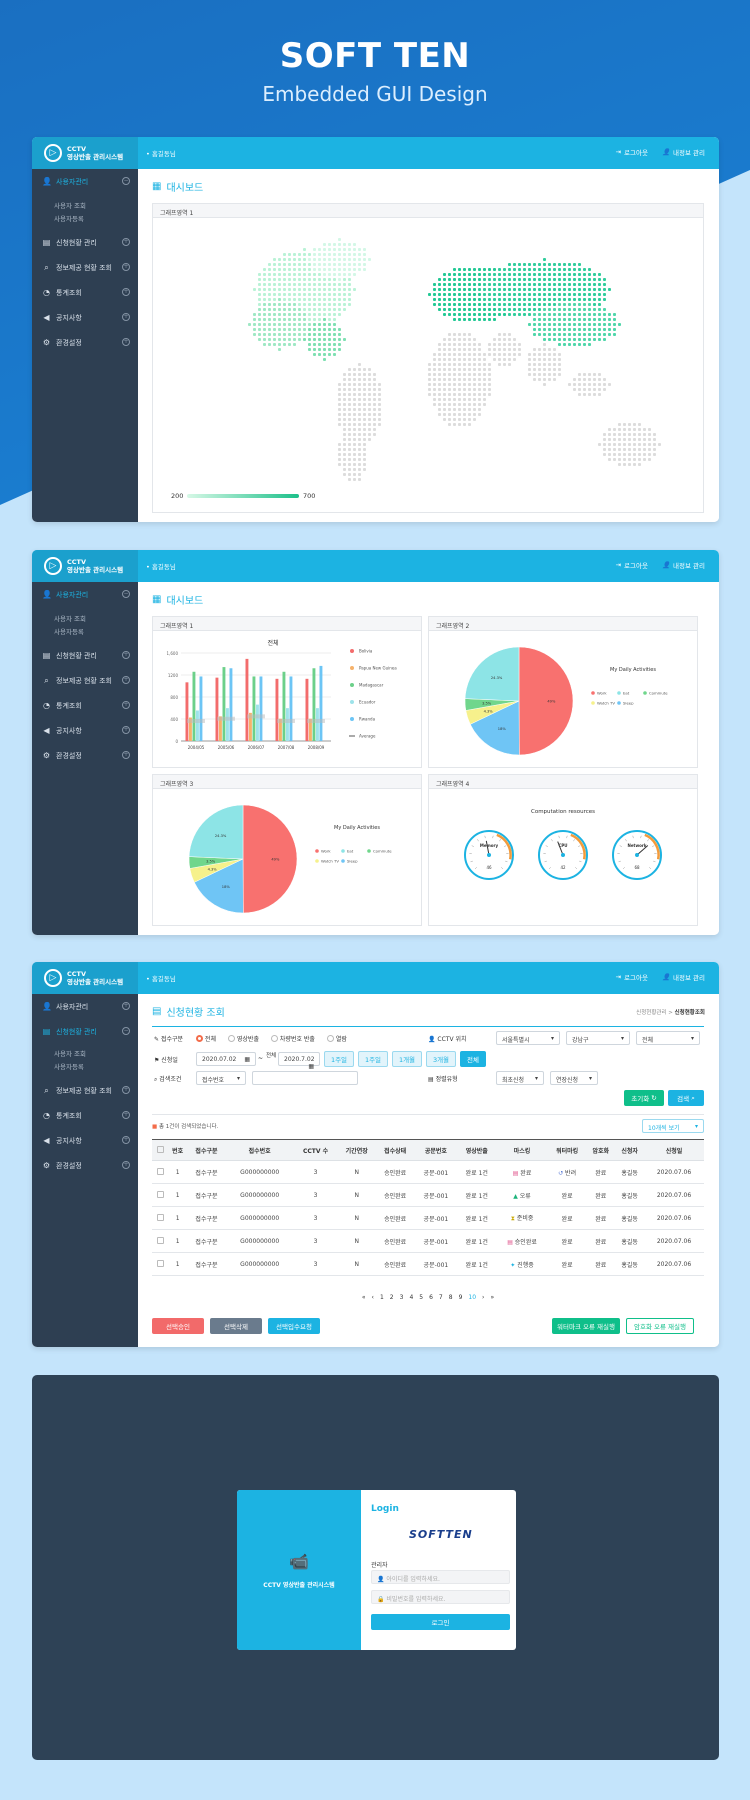 The image size is (750, 1800). What do you see at coordinates (492, 1297) in the screenshot?
I see `last-page-icon: »` at bounding box center [492, 1297].